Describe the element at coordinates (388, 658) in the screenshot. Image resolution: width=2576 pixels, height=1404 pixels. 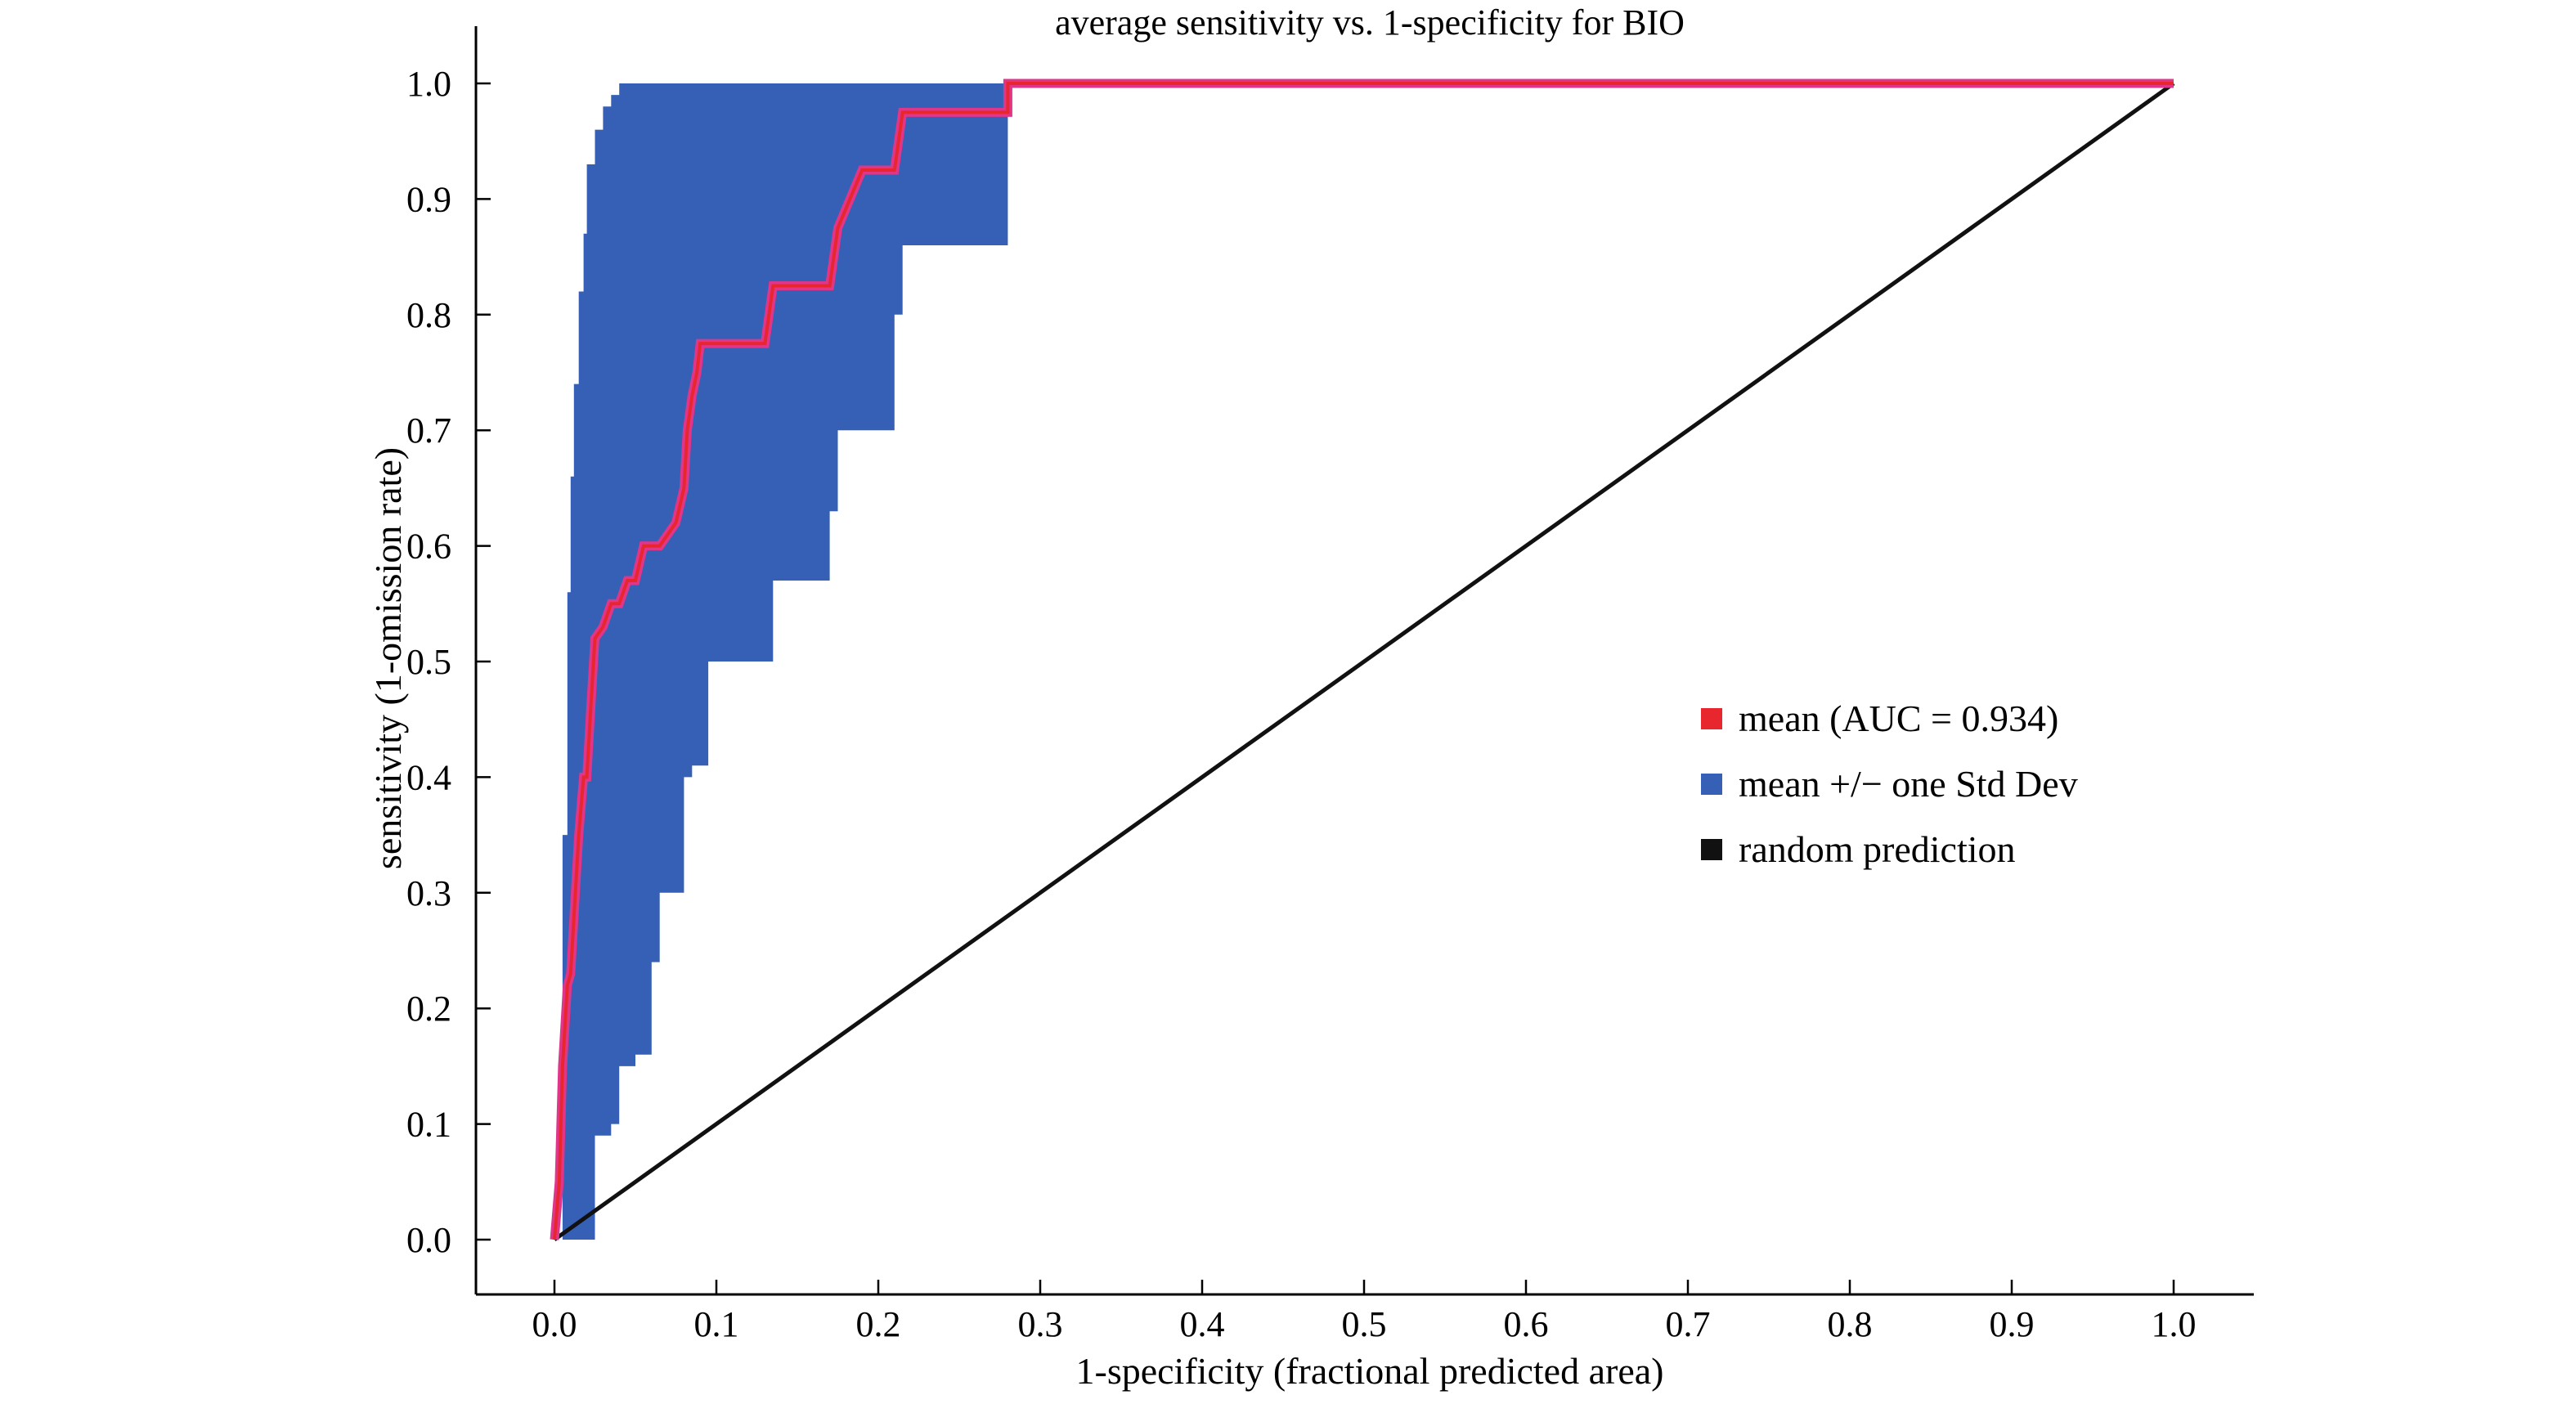
I see `y-axis-title: sensitivity (1-omission rate)` at that location.